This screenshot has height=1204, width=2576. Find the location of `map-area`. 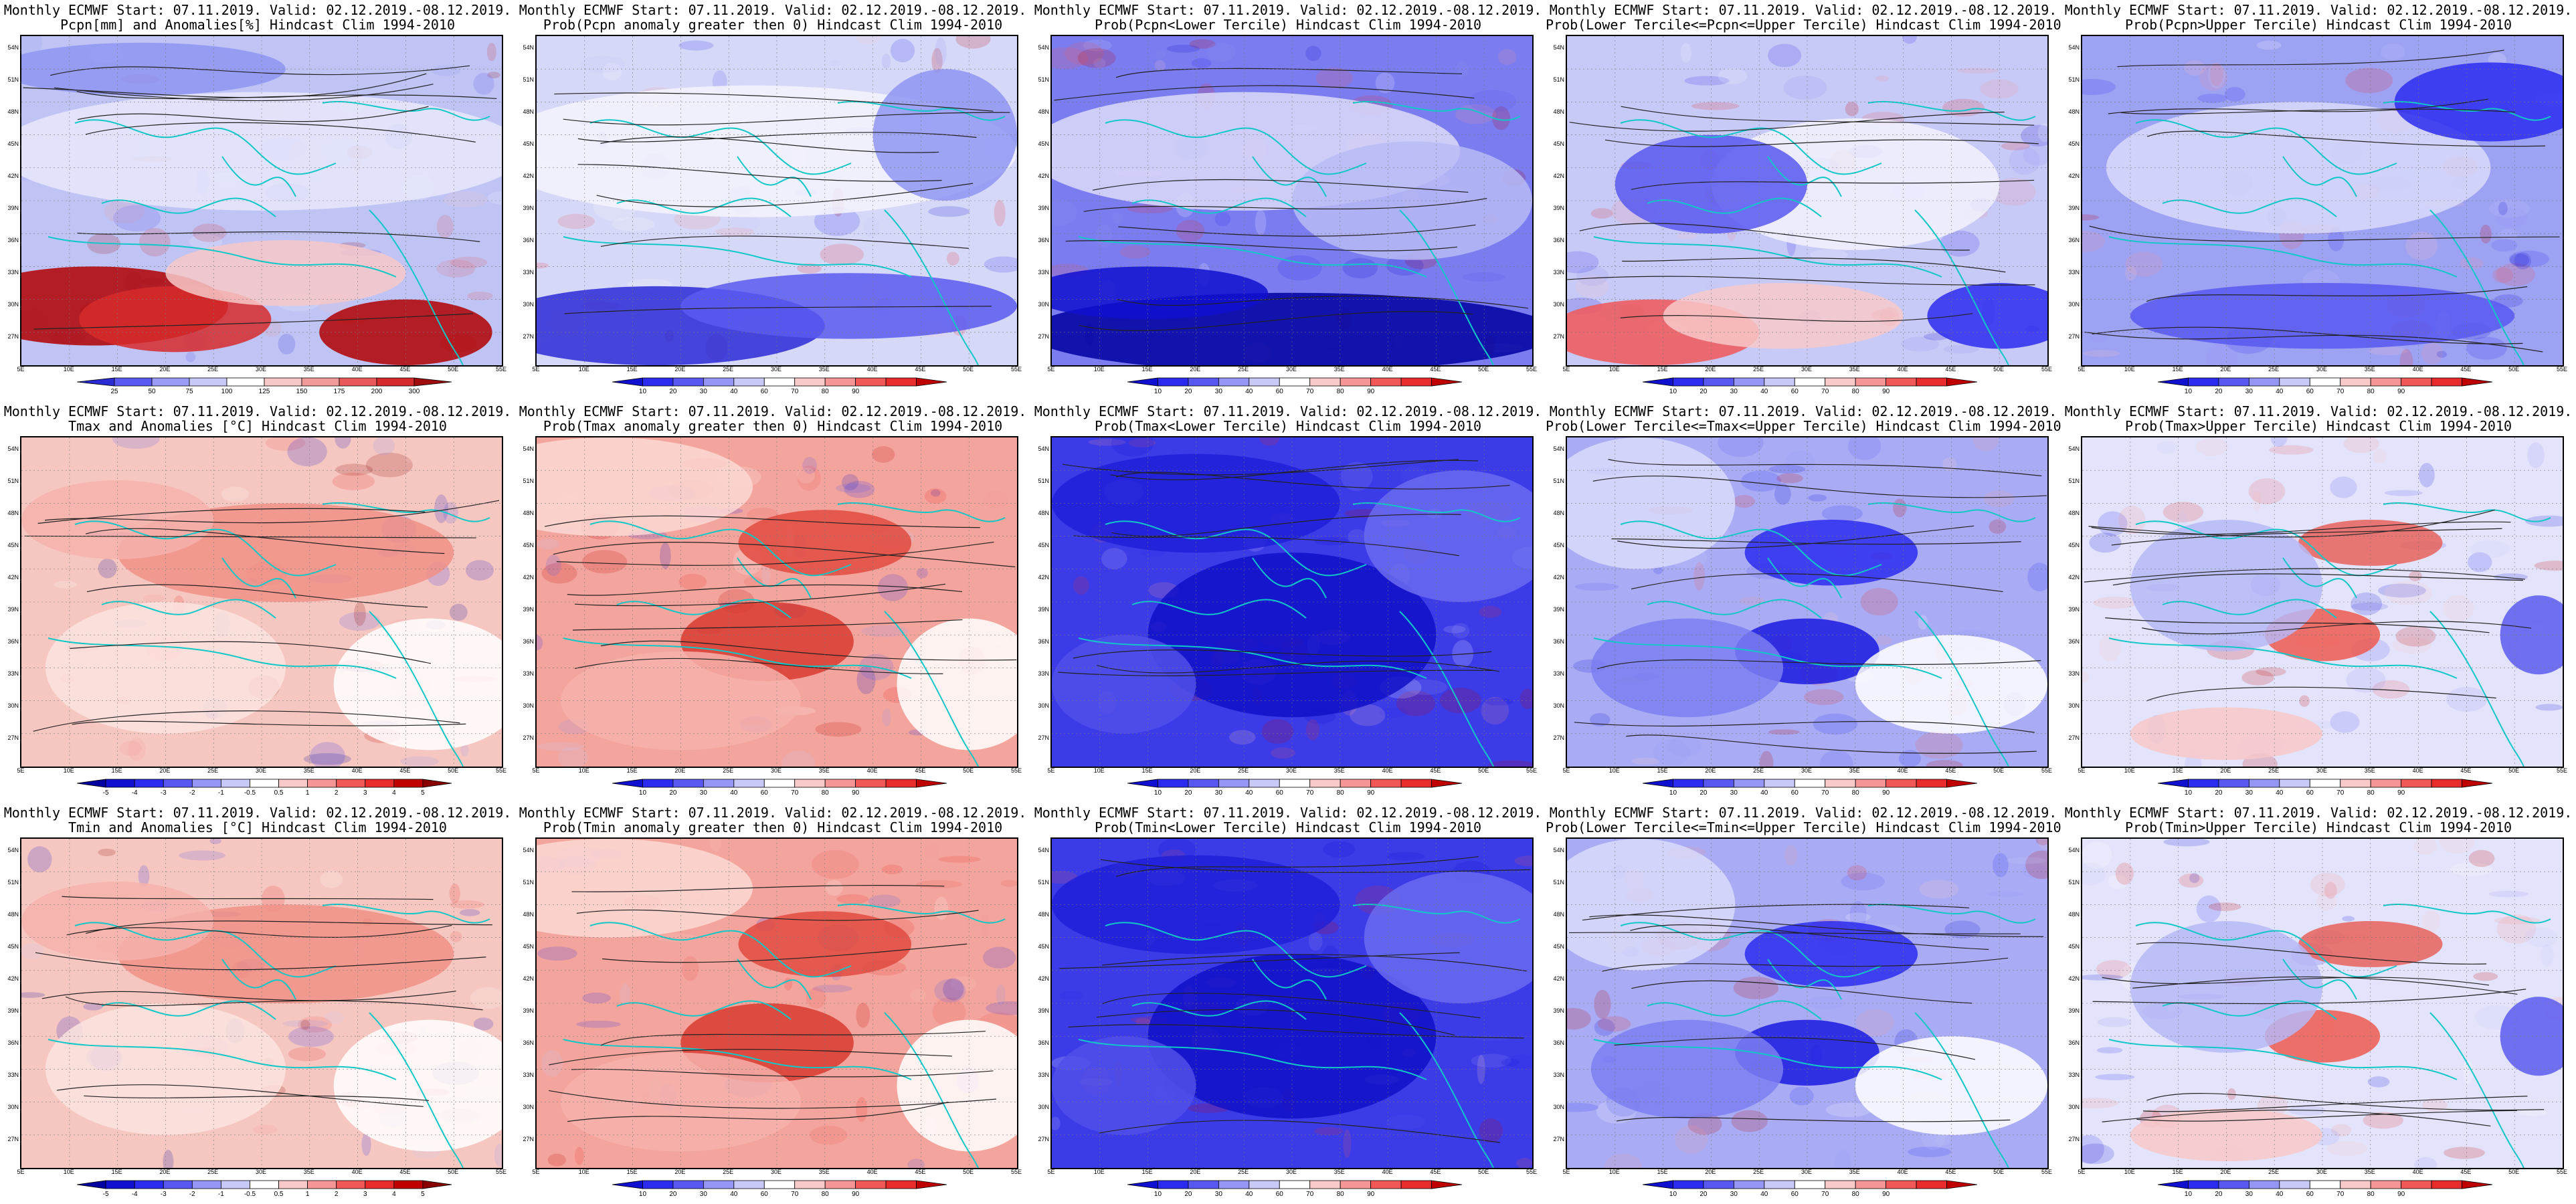

map-area is located at coordinates (1292, 201).